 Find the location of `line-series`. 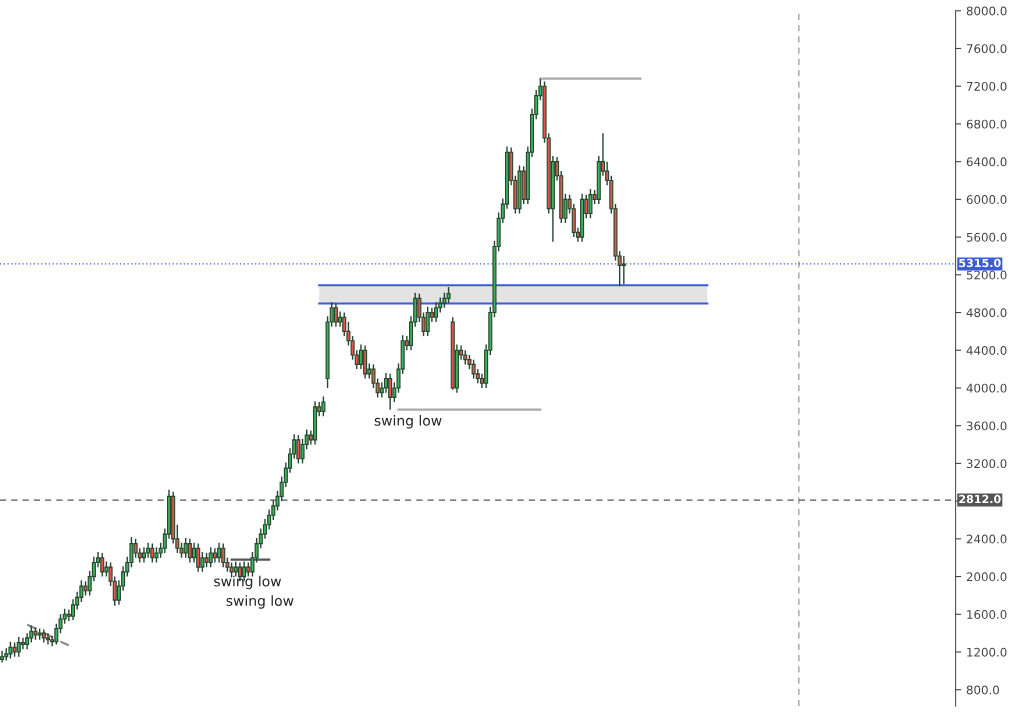

line-series is located at coordinates (48, 635).